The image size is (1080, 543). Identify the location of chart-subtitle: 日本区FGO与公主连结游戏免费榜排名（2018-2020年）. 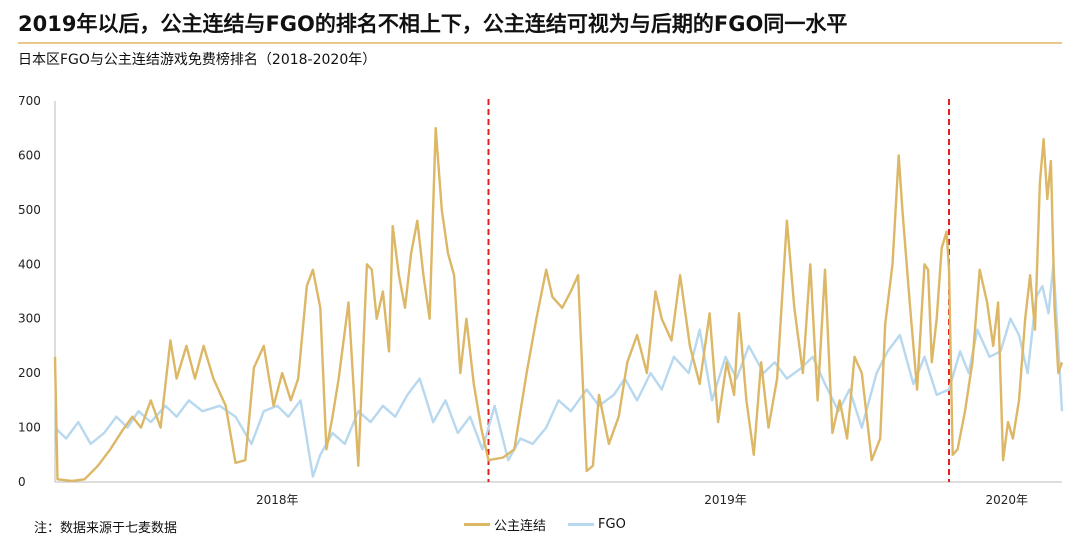
(197, 60).